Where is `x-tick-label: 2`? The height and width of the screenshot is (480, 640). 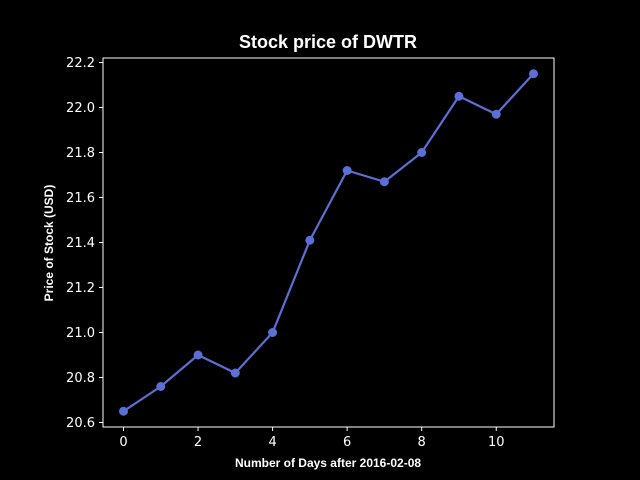 x-tick-label: 2 is located at coordinates (198, 442).